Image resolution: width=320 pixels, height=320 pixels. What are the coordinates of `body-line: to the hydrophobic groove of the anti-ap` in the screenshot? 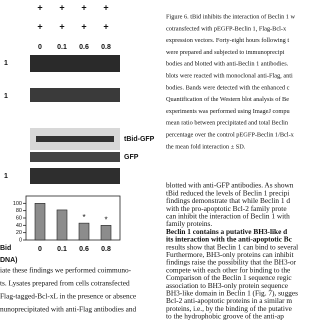 It's located at (225, 316).